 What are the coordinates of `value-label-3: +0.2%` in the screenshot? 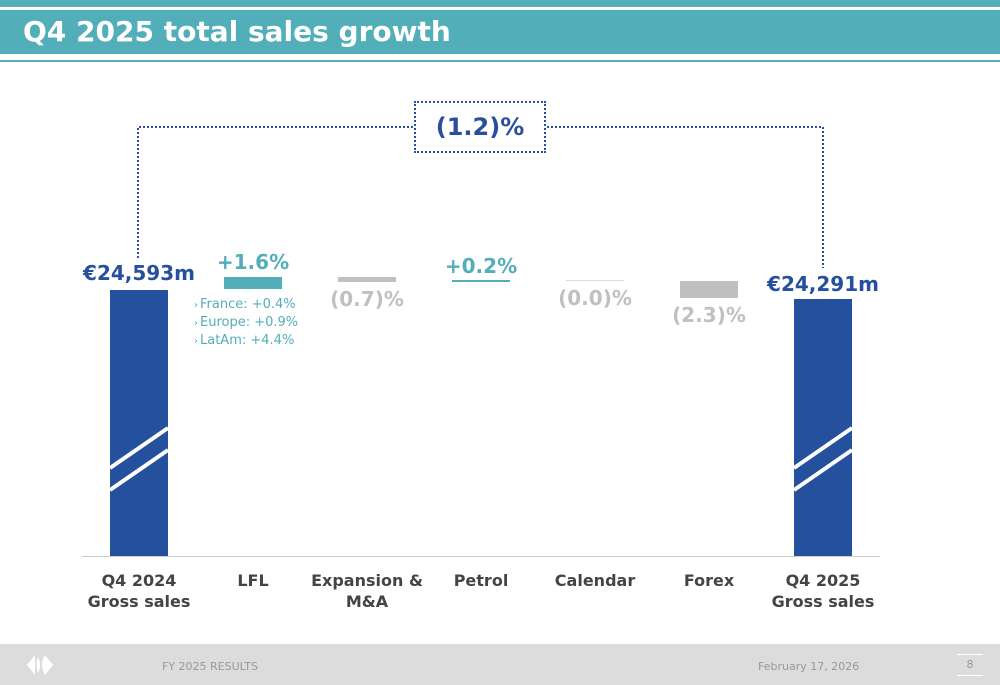 It's located at (481, 266).